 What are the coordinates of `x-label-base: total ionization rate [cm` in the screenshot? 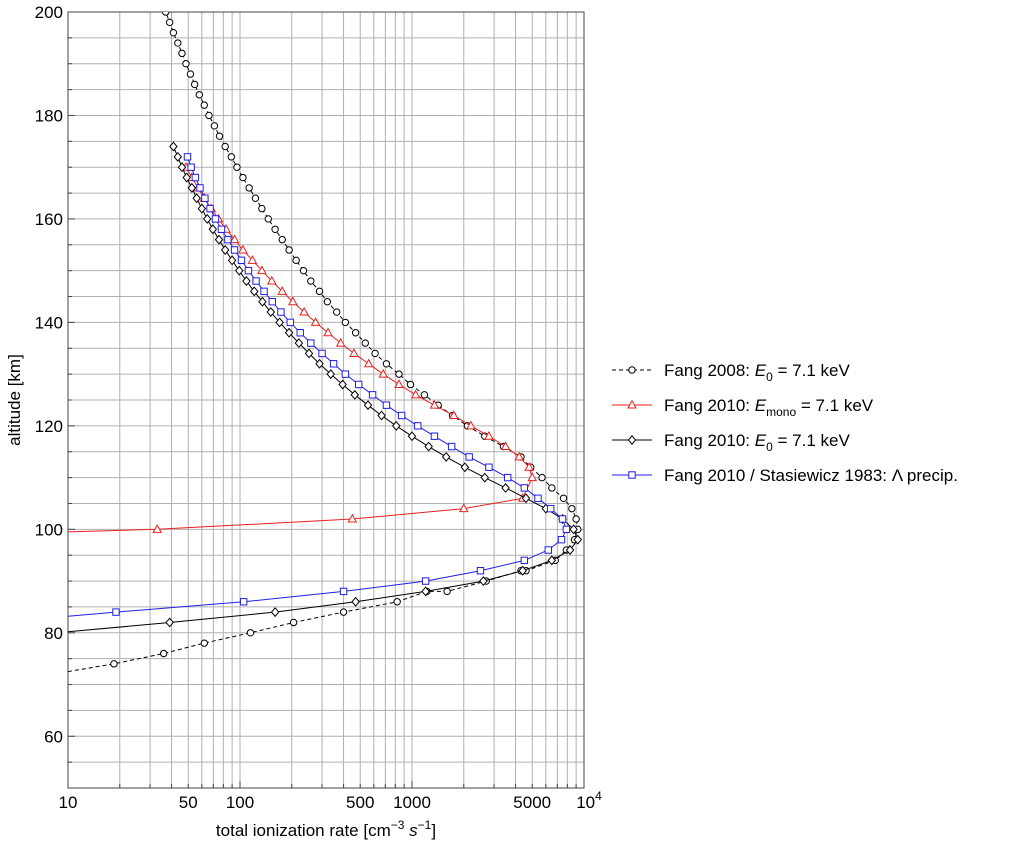 It's located at (303, 830).